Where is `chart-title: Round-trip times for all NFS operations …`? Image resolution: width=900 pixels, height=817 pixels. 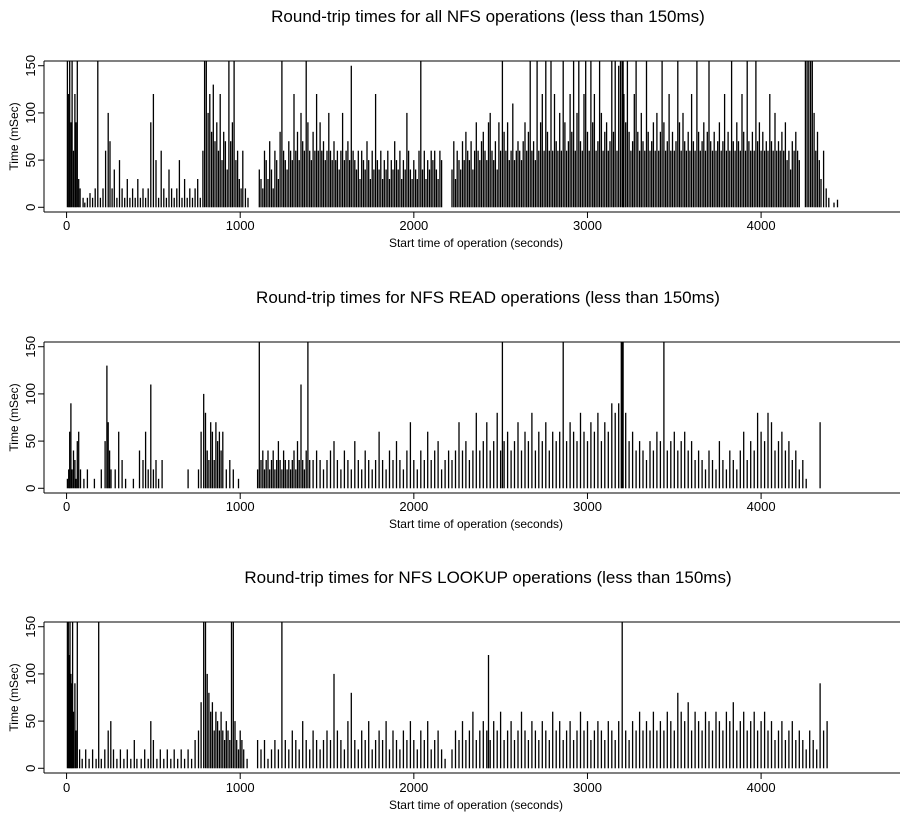
chart-title: Round-trip times for all NFS operations … is located at coordinates (488, 16).